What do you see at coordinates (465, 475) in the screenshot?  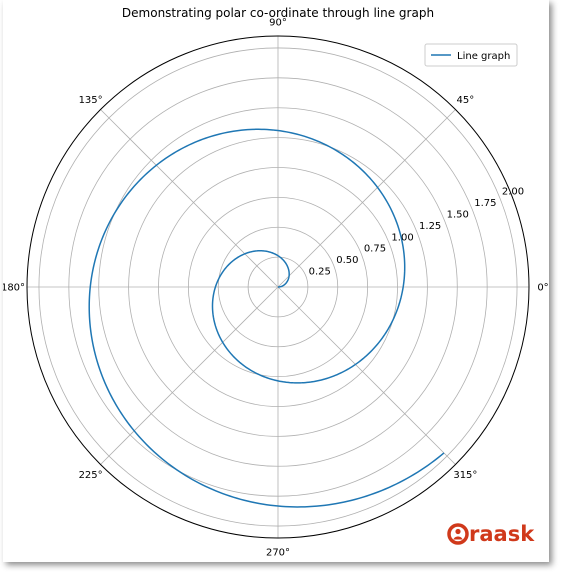 I see `theta-tick-label: 315°` at bounding box center [465, 475].